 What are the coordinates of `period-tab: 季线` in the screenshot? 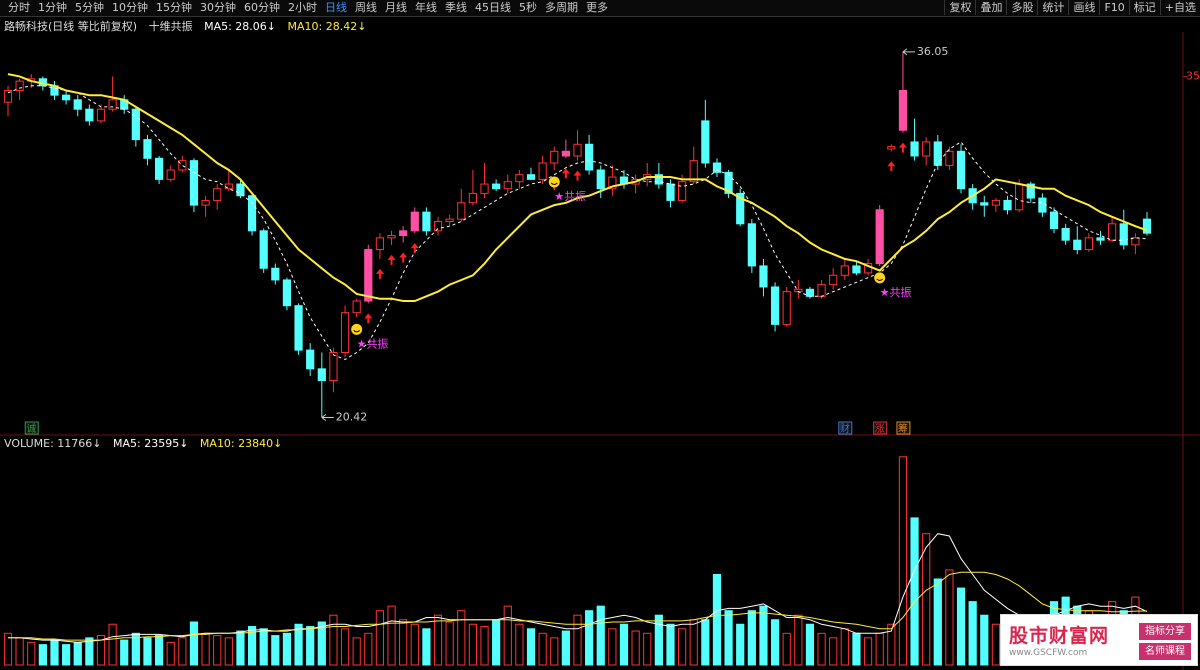 It's located at (456, 7).